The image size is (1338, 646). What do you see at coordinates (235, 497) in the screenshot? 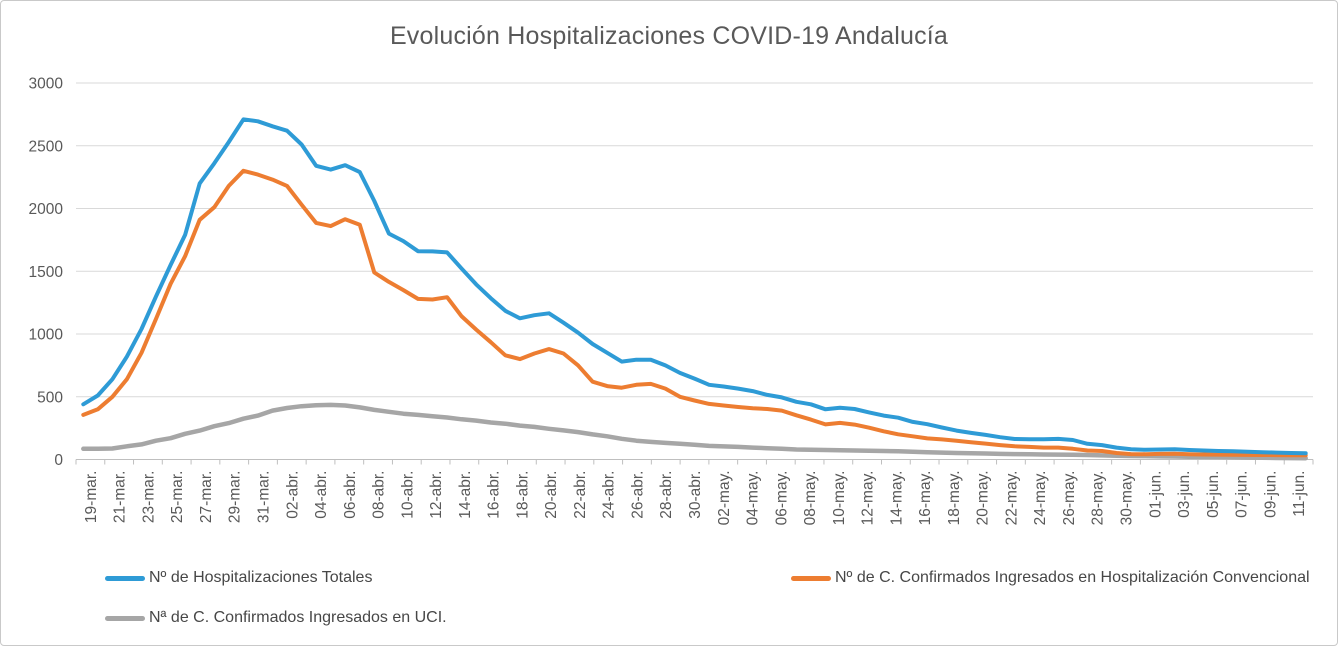
I see `x-axis-tick-label: 29-mar.` at bounding box center [235, 497].